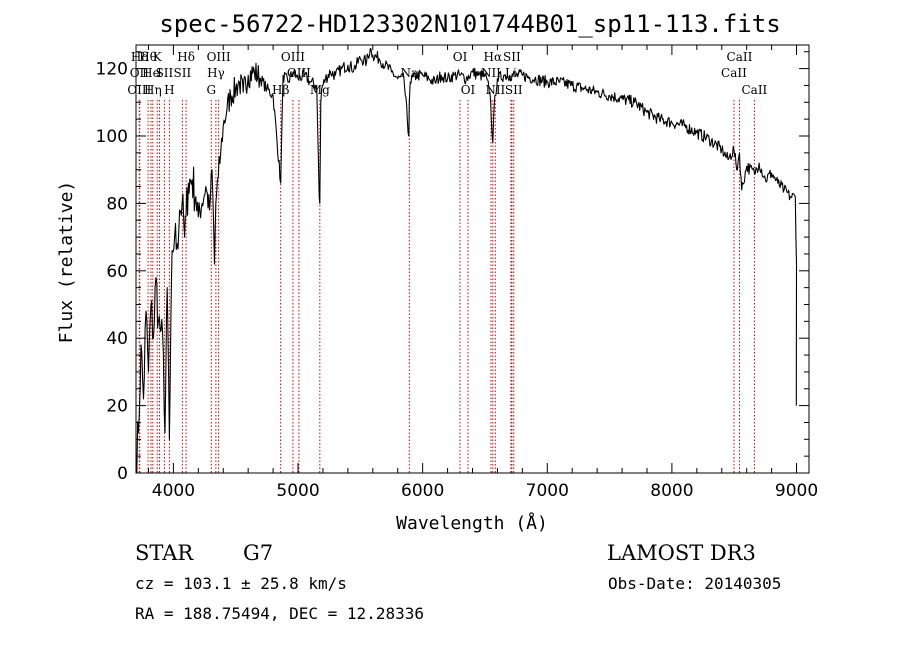 The image size is (900, 649). What do you see at coordinates (211, 90) in the screenshot?
I see `spectral-line-label: G` at bounding box center [211, 90].